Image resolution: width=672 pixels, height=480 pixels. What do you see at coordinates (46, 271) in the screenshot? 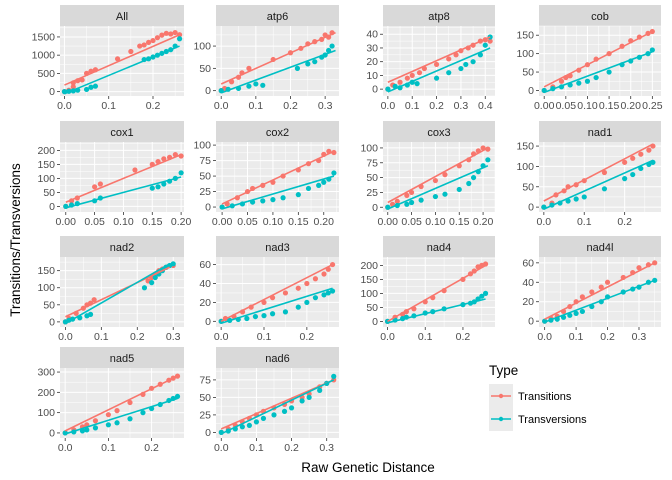
I see `y-tick-label: 150` at bounding box center [46, 271].